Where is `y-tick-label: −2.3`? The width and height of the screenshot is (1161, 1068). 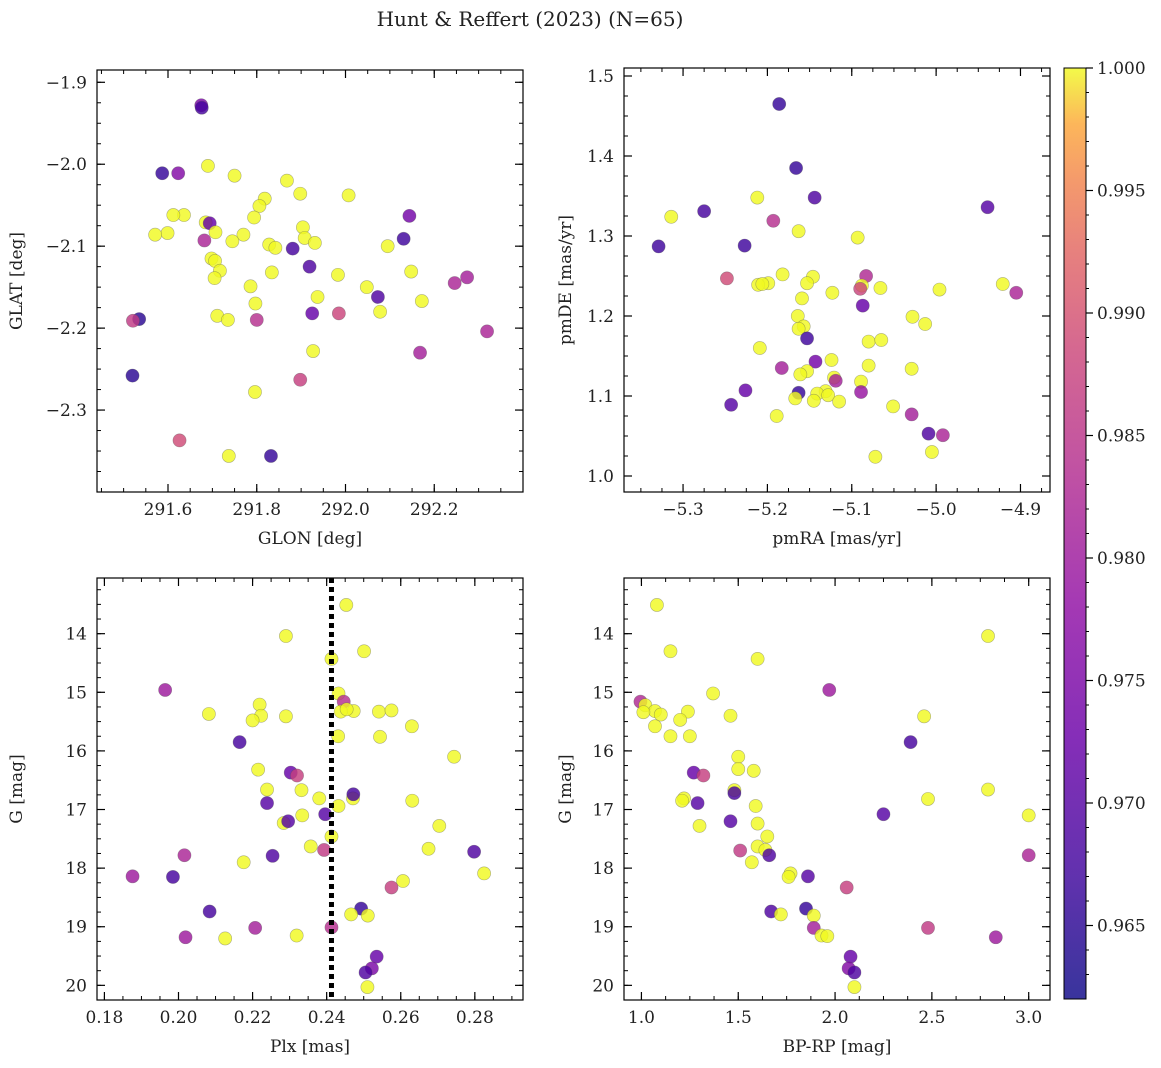 y-tick-label: −2.3 is located at coordinates (66, 411).